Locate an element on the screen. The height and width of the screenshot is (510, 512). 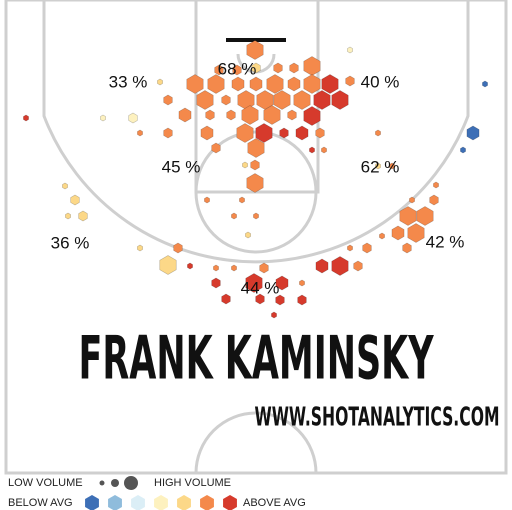
zone-percentage: 40 % is located at coordinates (380, 81).